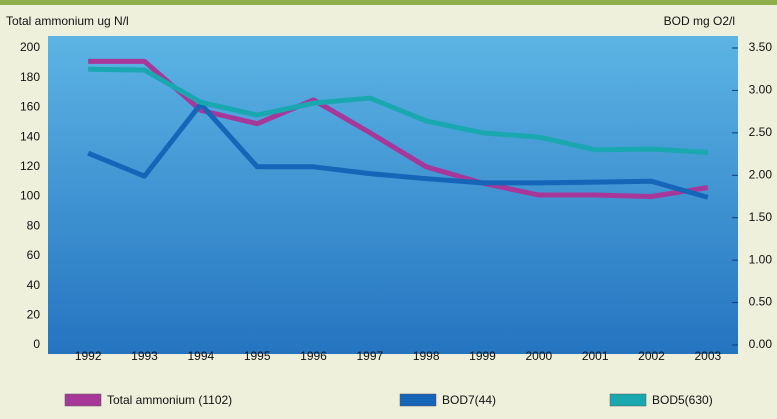  I want to click on y-tick-label: 0, so click(36, 344).